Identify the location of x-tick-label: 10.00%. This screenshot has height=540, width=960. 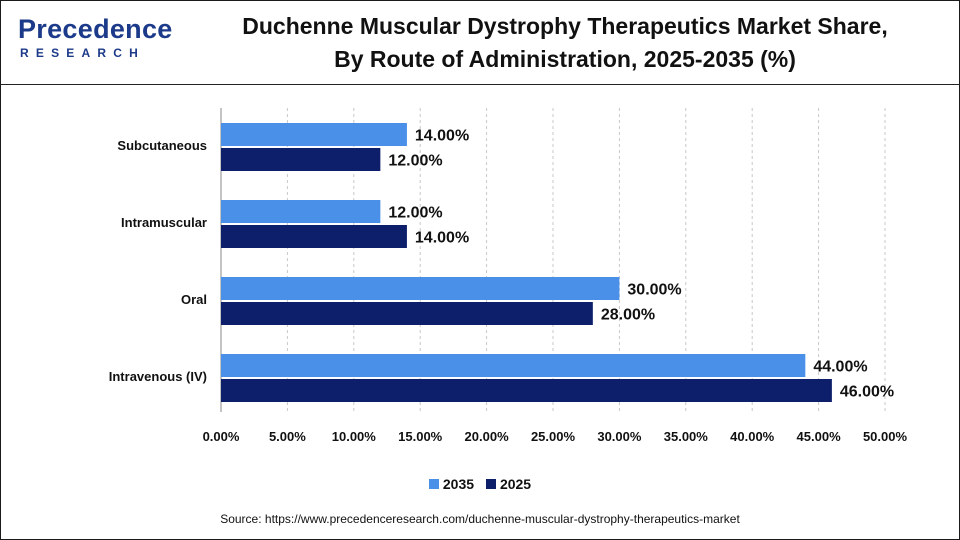
(354, 436).